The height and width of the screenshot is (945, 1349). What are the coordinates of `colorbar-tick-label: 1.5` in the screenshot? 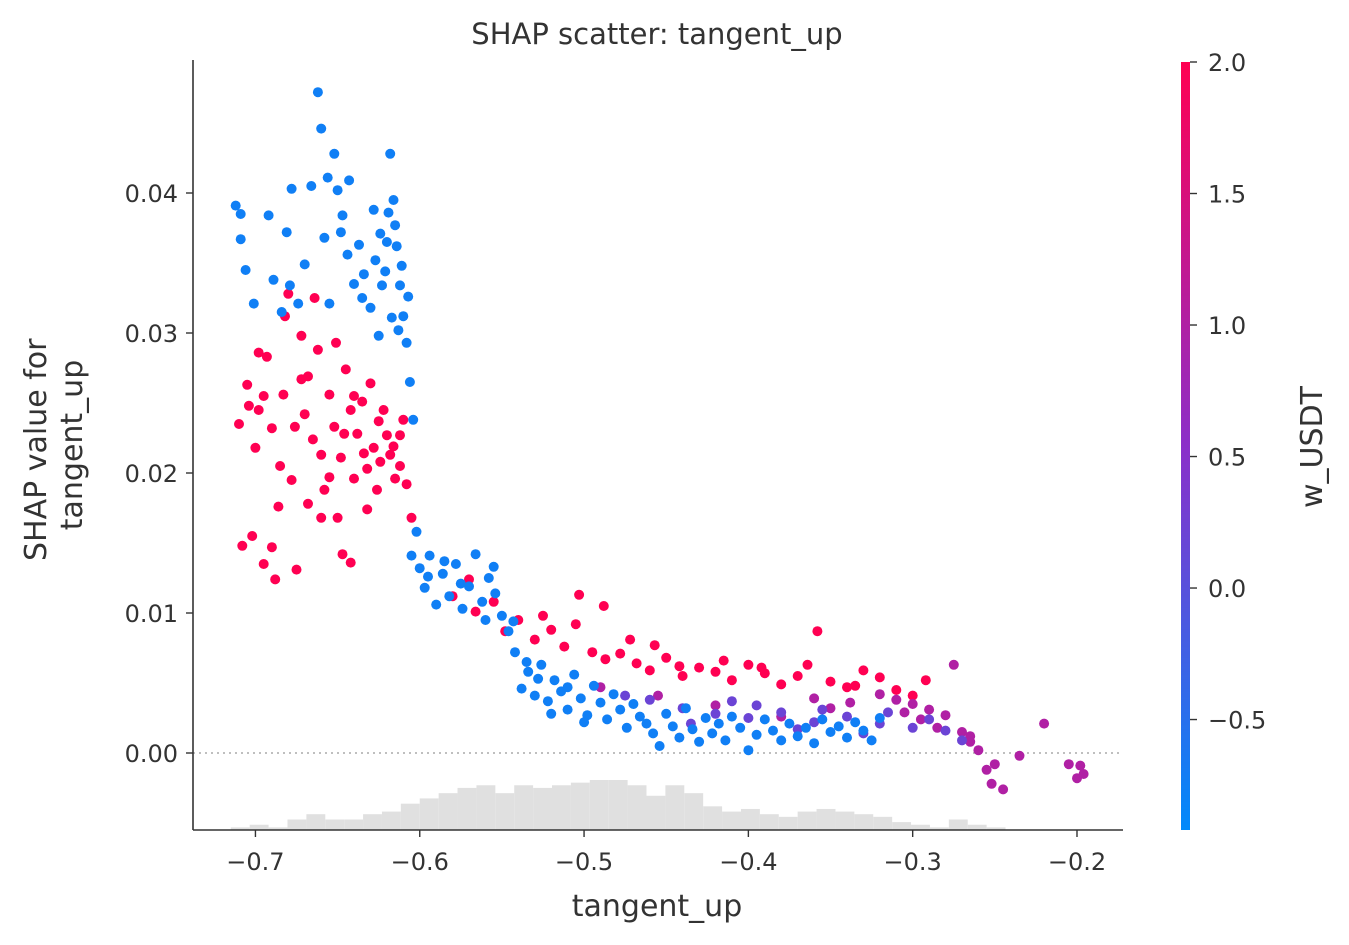 It's located at (1227, 195).